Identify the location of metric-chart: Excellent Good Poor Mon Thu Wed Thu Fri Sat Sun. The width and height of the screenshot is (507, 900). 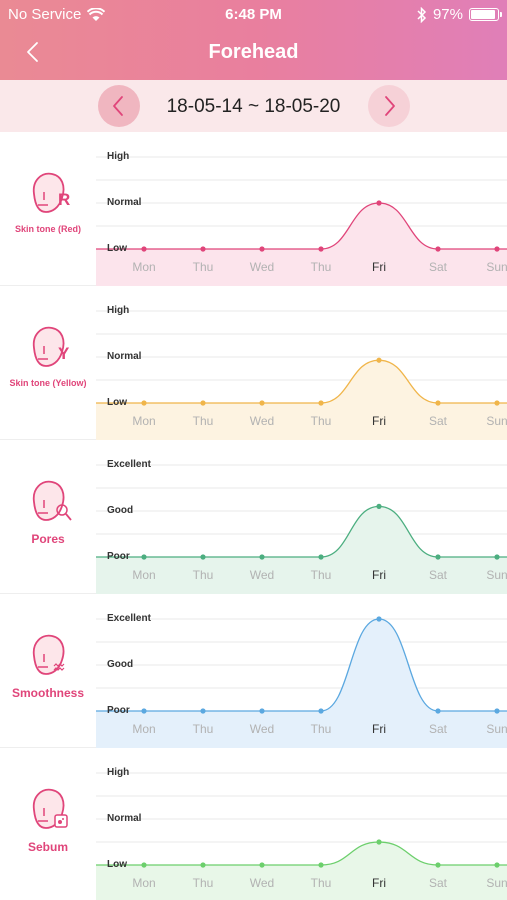
(301, 671).